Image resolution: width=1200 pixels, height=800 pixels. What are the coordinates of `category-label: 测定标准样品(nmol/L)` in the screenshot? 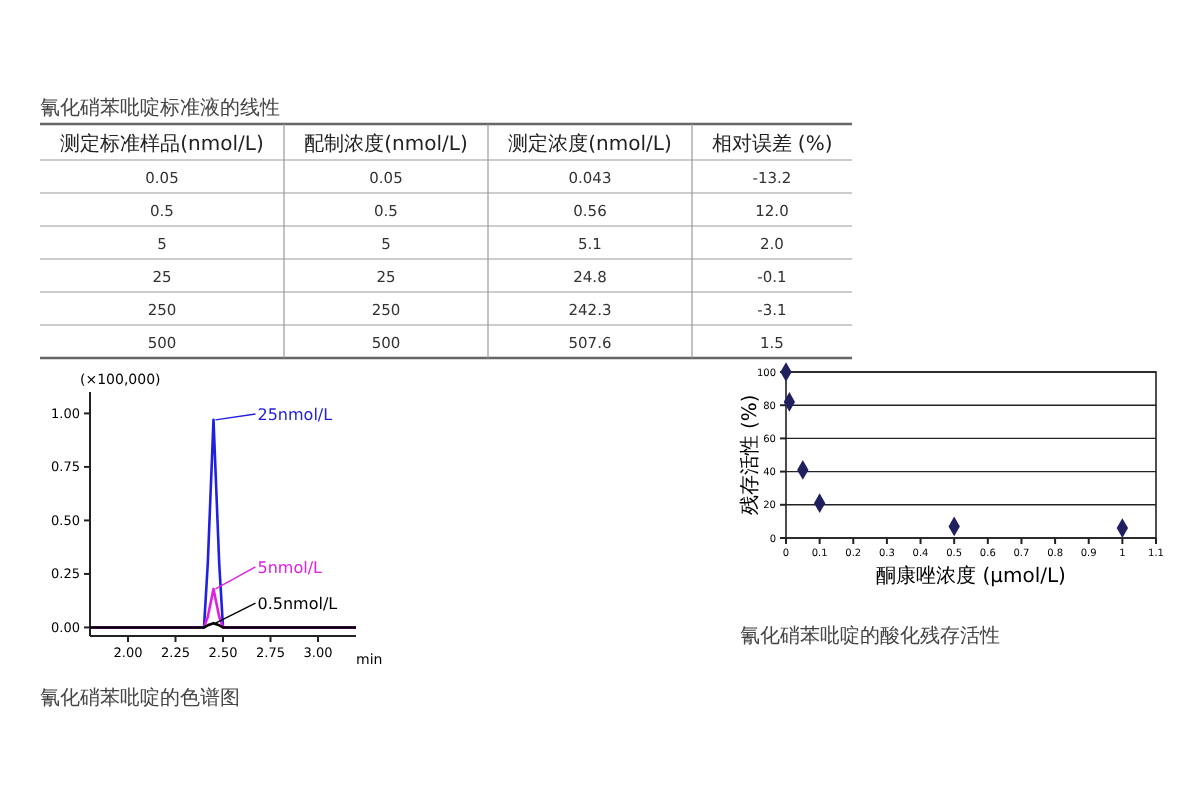 It's located at (162, 144).